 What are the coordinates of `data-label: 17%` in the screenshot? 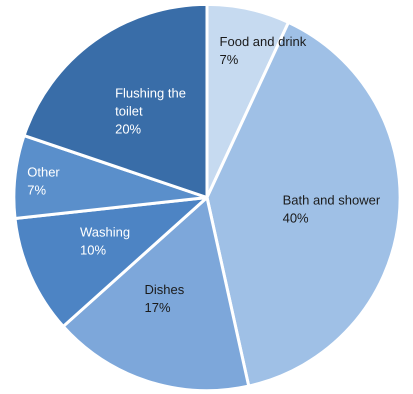 It's located at (157, 308).